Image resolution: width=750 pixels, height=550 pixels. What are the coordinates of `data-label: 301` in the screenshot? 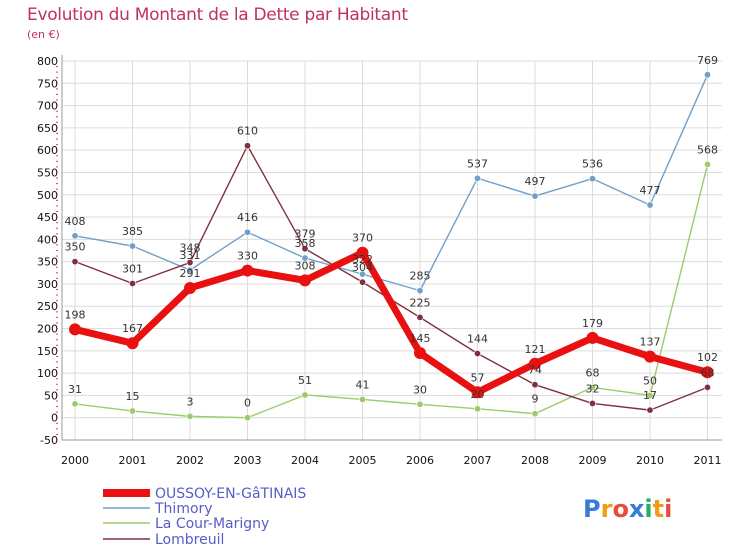 It's located at (132, 268).